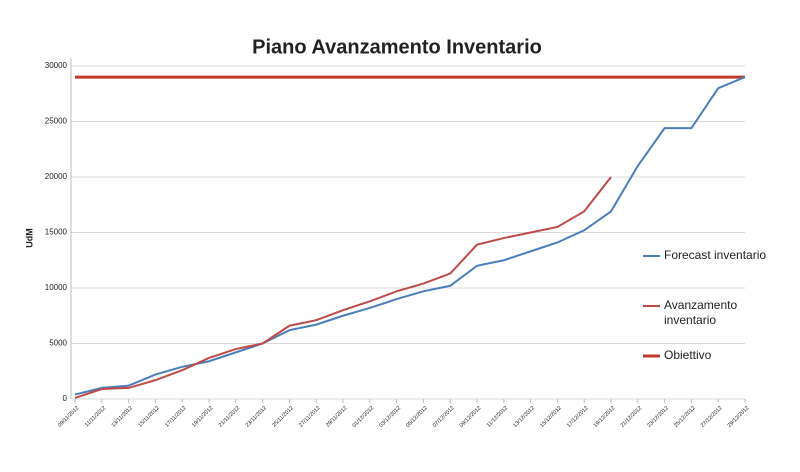  I want to click on x-tick-label: 27/12/2012, so click(712, 417).